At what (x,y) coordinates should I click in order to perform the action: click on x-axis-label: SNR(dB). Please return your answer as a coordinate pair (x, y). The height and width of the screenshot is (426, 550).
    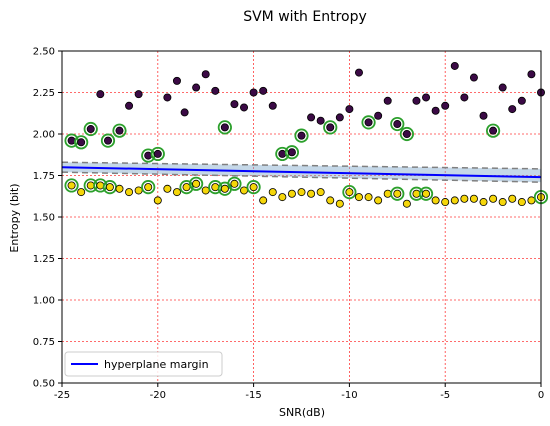
    Looking at the image, I should click on (302, 412).